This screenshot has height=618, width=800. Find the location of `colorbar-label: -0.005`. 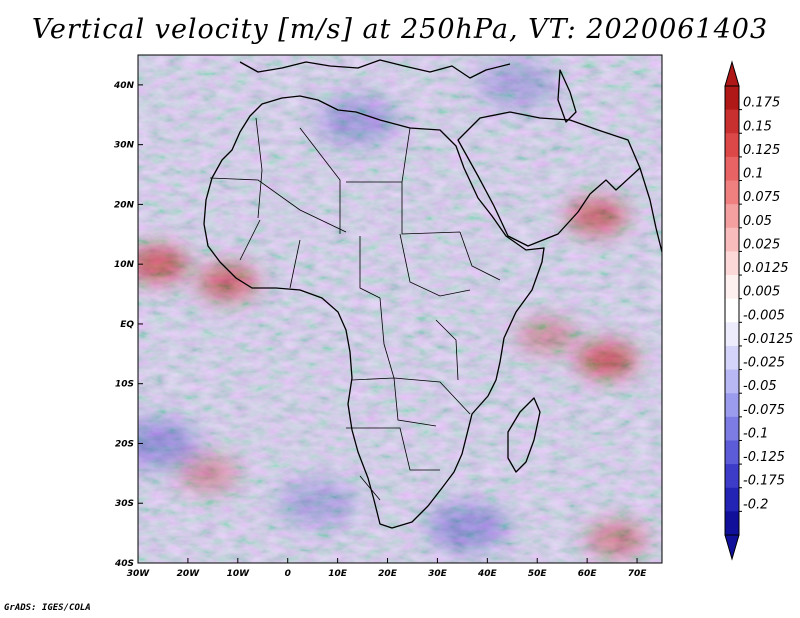

colorbar-label: -0.005 is located at coordinates (764, 315).